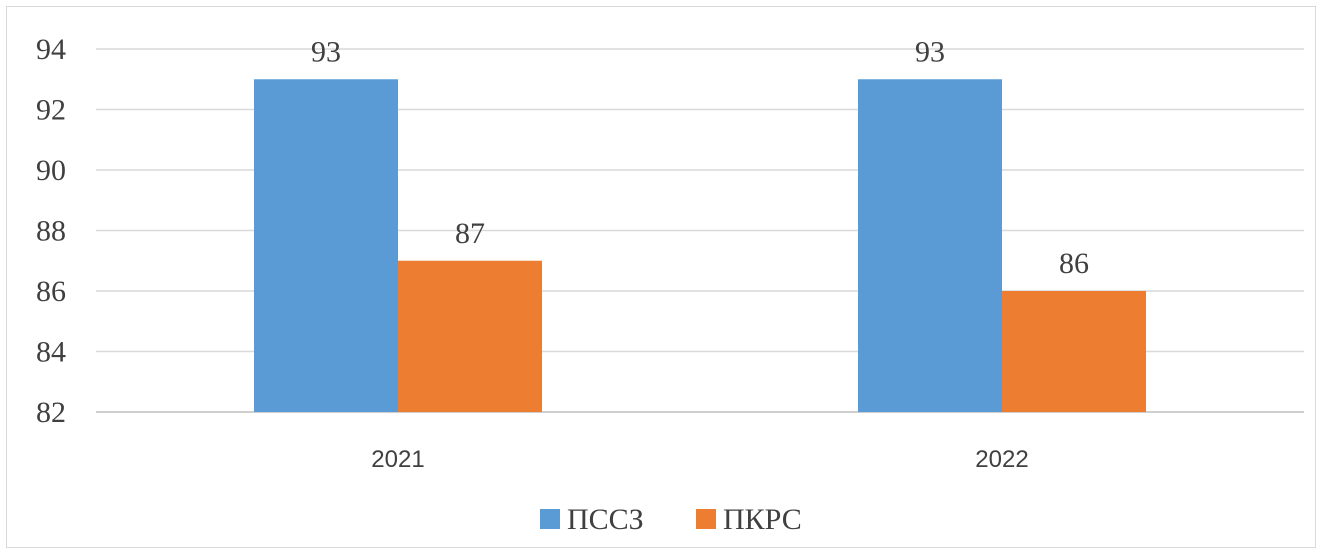 This screenshot has width=1324, height=556. What do you see at coordinates (706, 519) in the screenshot?
I see `legend-swatch-ПКРС` at bounding box center [706, 519].